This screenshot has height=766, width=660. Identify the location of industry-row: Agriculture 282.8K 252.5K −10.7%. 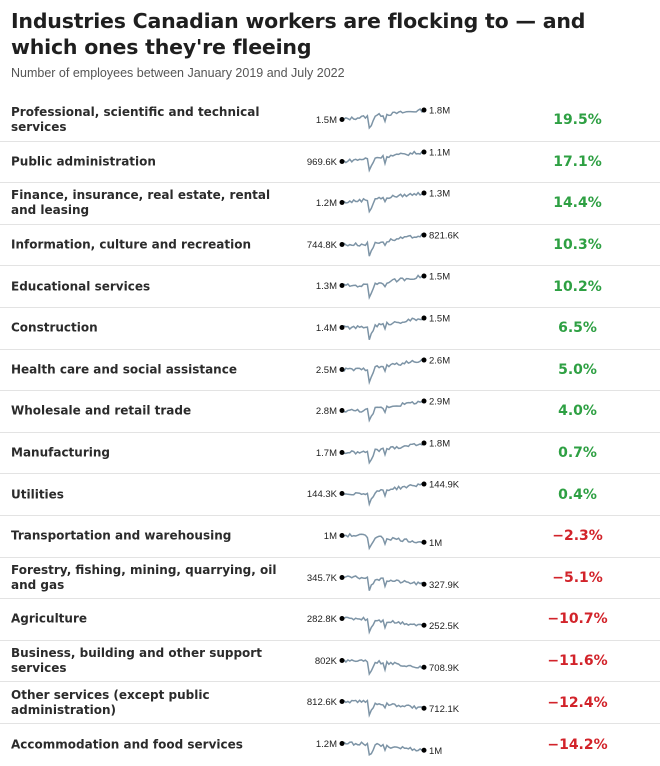
(330, 620).